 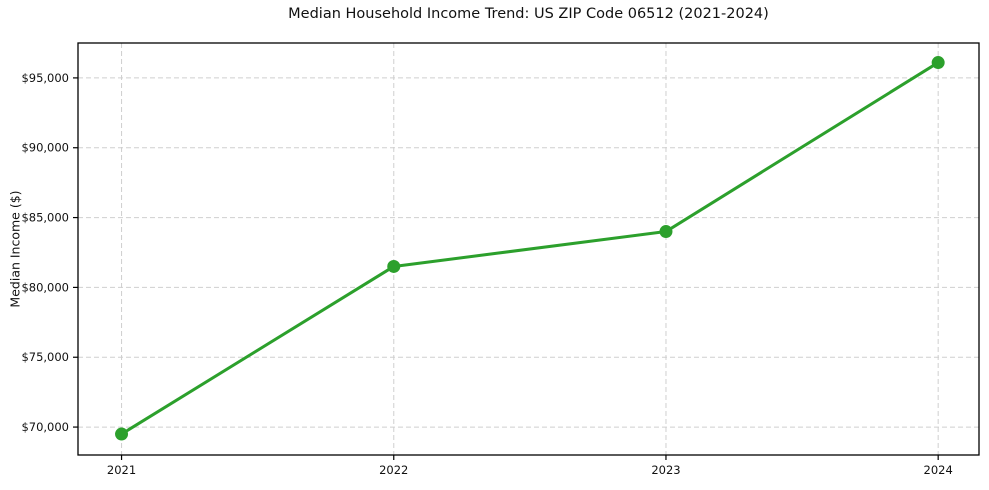 I want to click on y-tick-label: $85,000, so click(x=45, y=218).